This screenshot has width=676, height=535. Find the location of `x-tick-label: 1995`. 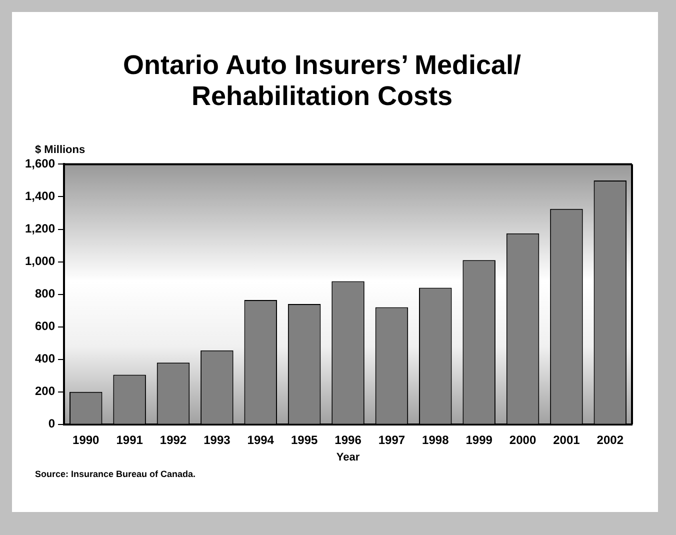

x-tick-label: 1995 is located at coordinates (304, 439).